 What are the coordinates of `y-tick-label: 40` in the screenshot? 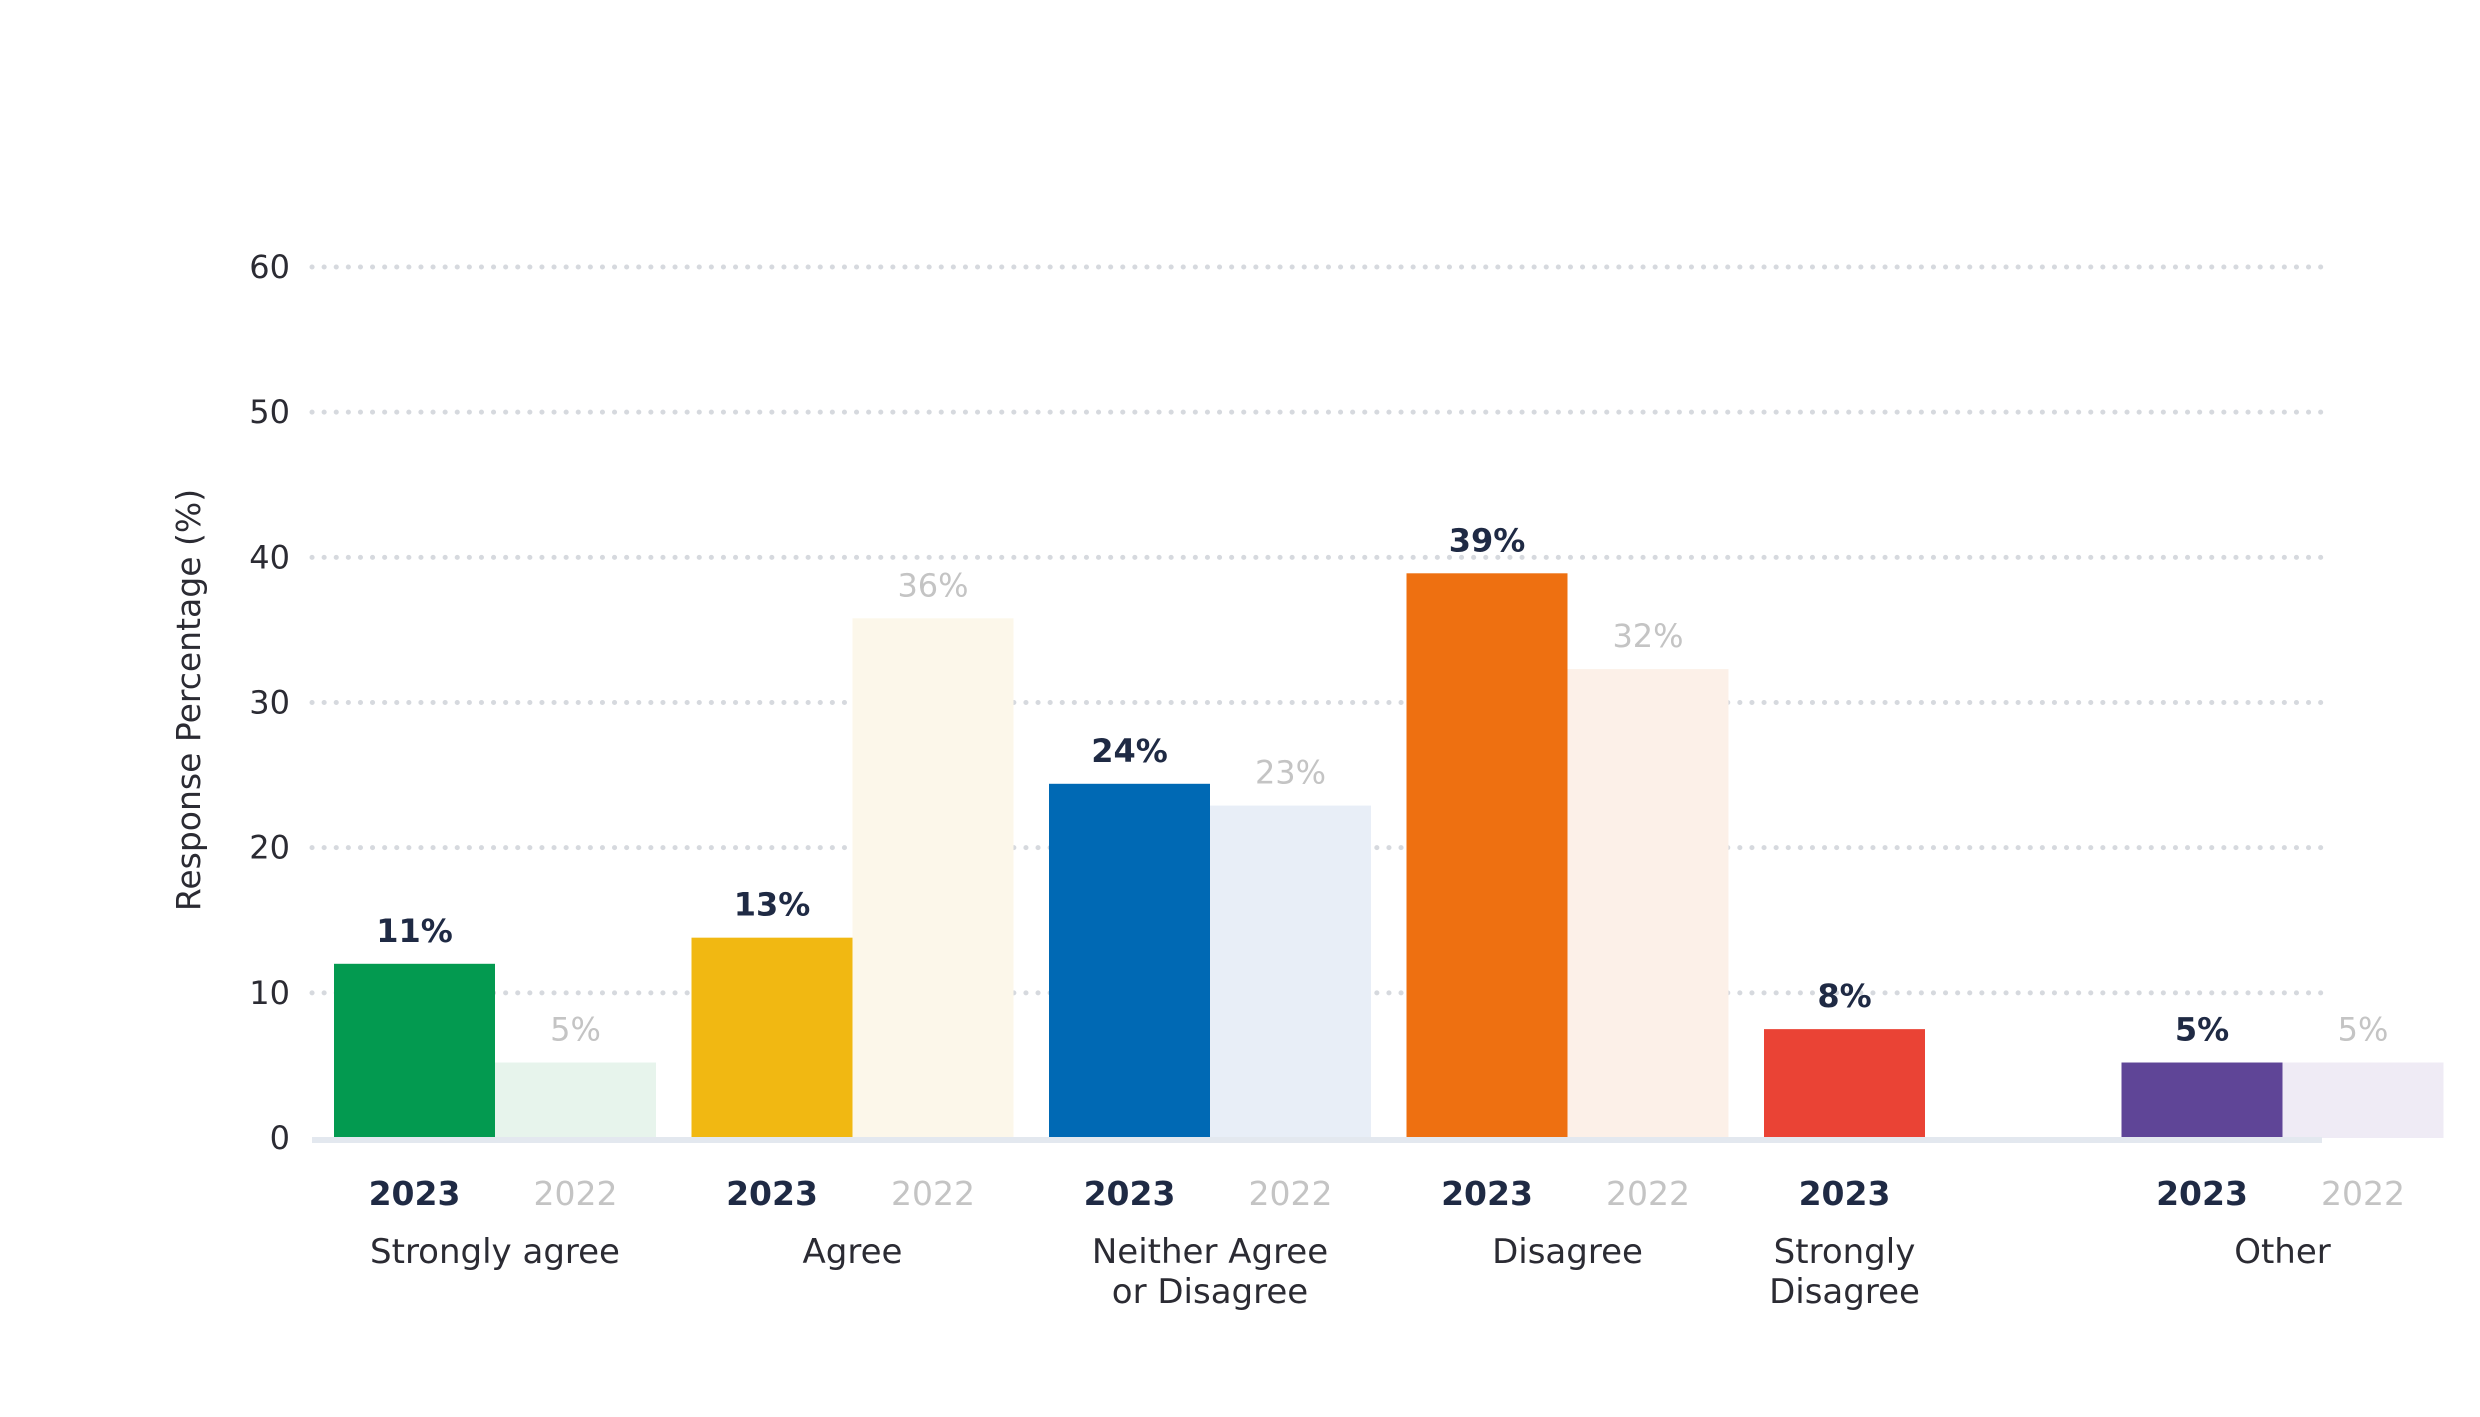 It's located at (269, 557).